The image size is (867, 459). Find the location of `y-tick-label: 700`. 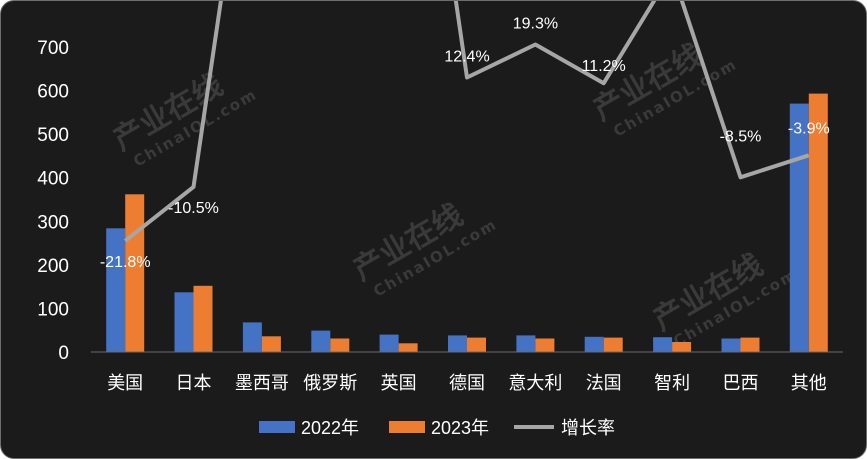

y-tick-label: 700 is located at coordinates (53, 48).